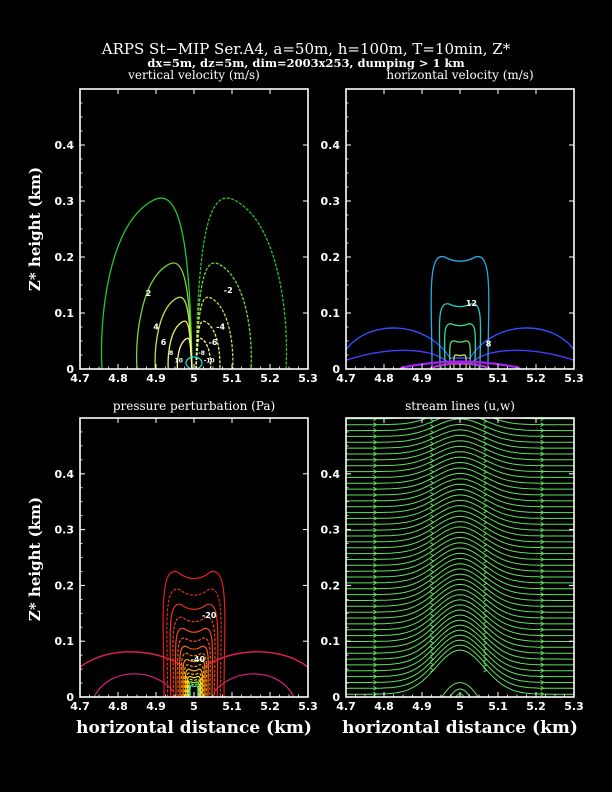 Image resolution: width=612 pixels, height=792 pixels. Describe the element at coordinates (198, 659) in the screenshot. I see `contour-label: -40` at that location.